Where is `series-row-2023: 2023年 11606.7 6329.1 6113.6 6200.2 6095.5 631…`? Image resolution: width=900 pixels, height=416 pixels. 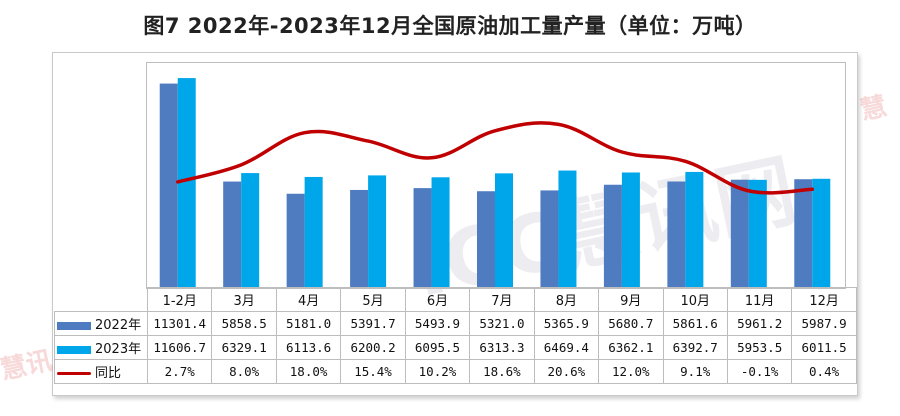 series-row-2023: 2023年 11606.7 6329.1 6113.6 6200.2 6095.5 631… is located at coordinates (455, 347).